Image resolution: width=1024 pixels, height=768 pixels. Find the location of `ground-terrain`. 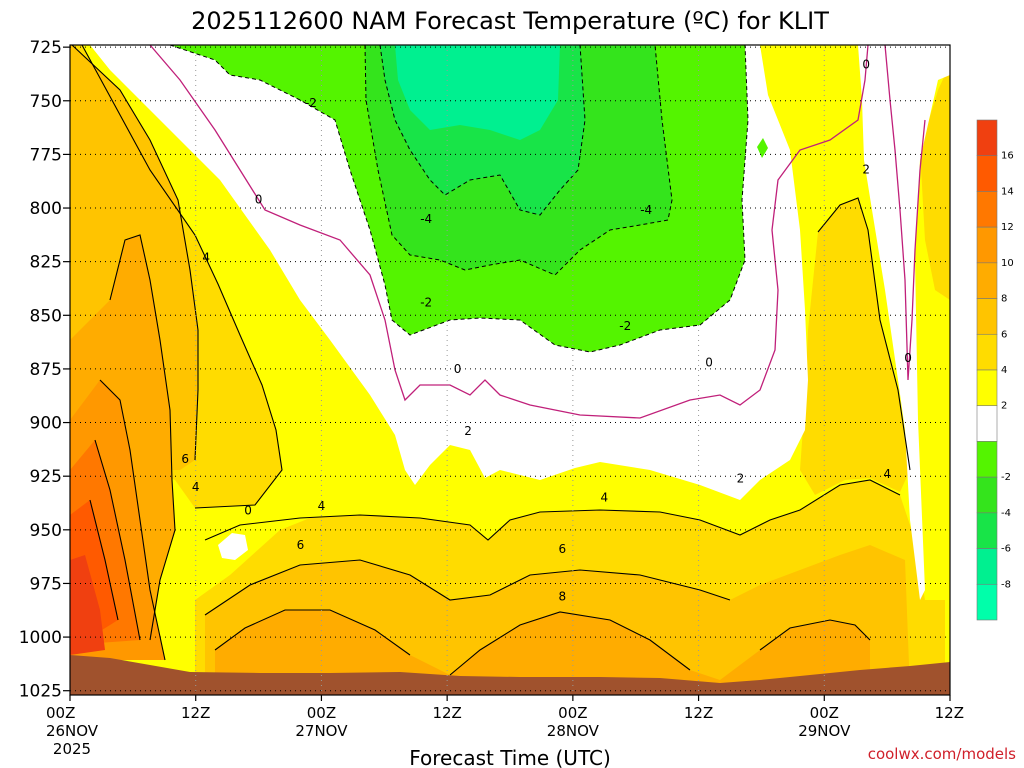

ground-terrain is located at coordinates (510, 675).